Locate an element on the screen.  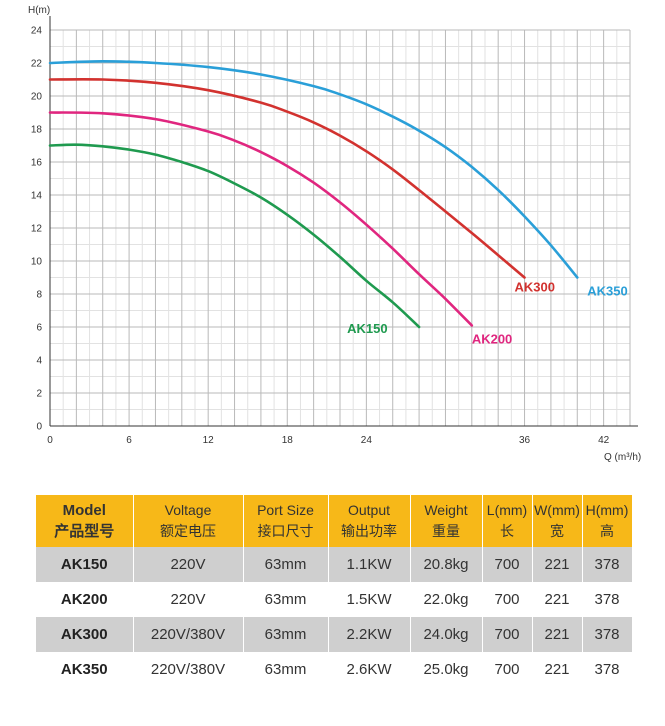
y-tick-label: 4 is located at coordinates (39, 361).